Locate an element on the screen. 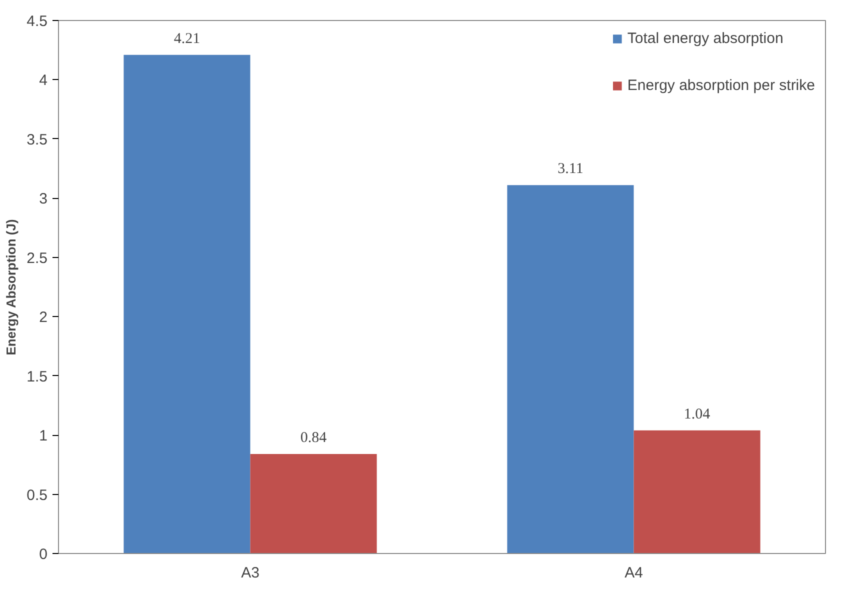 This screenshot has height=599, width=851. y-tick-label: 4.5 is located at coordinates (37, 21).